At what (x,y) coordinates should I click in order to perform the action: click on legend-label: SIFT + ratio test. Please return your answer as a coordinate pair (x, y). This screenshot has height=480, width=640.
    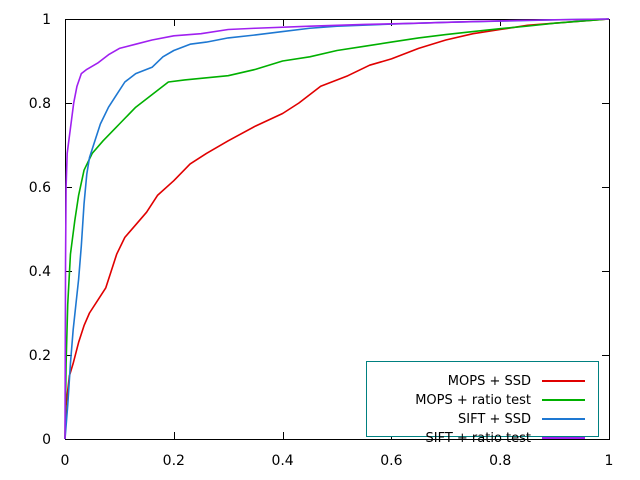
    Looking at the image, I should click on (478, 438).